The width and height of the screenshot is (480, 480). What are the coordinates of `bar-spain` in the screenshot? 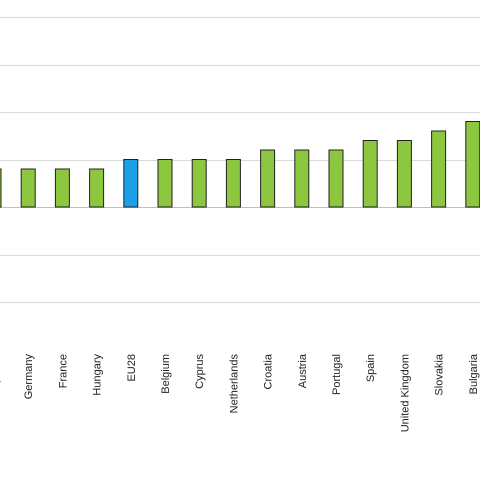 It's located at (370, 174).